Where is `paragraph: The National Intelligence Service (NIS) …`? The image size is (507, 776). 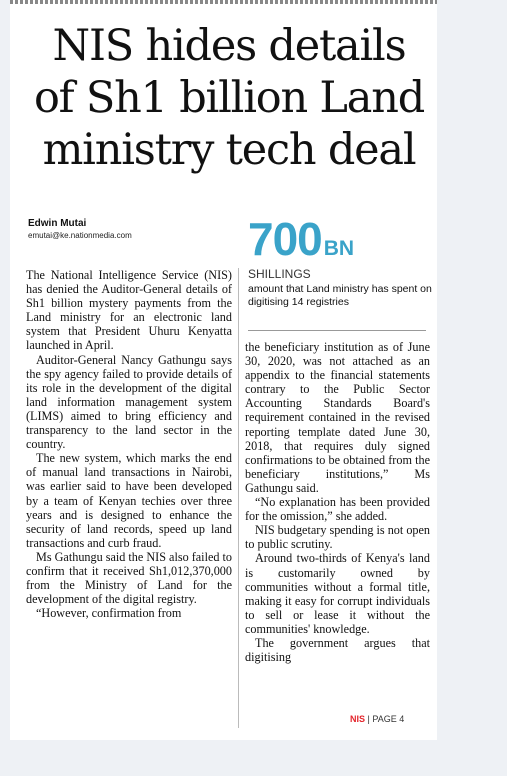
paragraph: The National Intelligence Service (NIS) … is located at coordinates (129, 310).